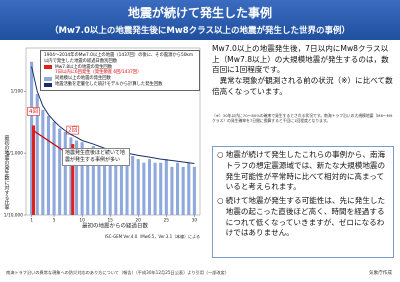  I want to click on legend-item: Mw7.8以上の地震の発生回数, so click(120, 68).